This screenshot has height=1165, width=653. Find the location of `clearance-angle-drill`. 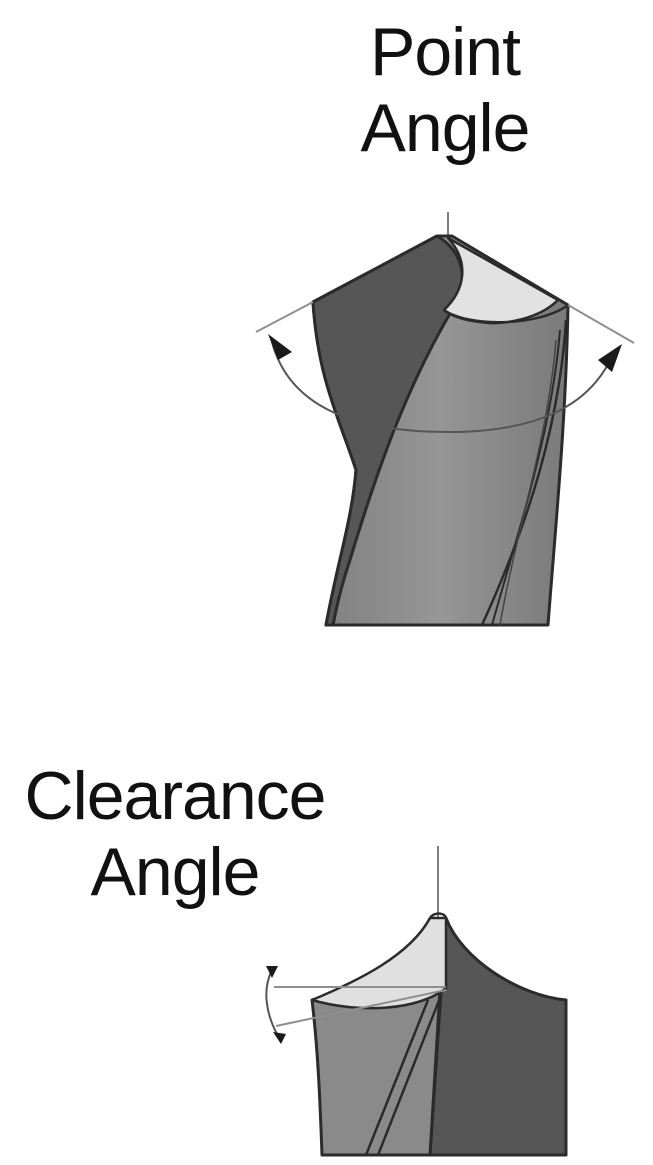

clearance-angle-drill is located at coordinates (416, 1001).